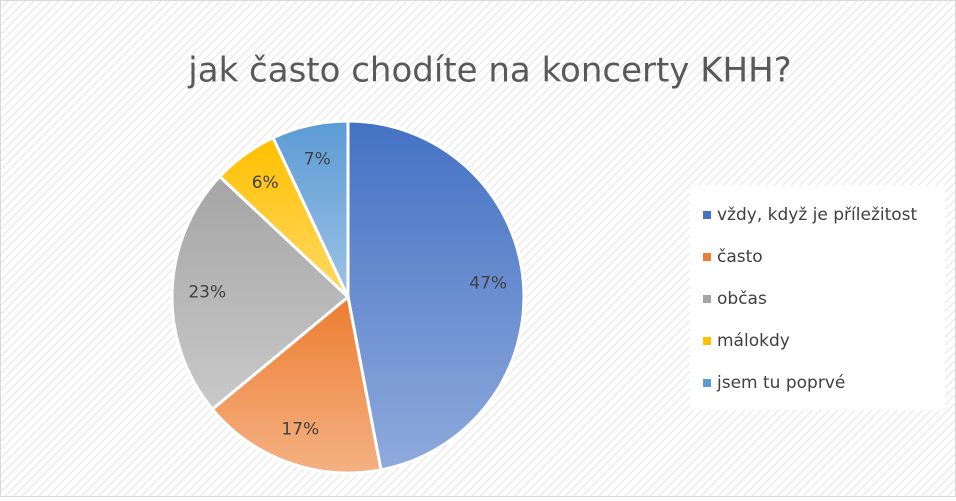  What do you see at coordinates (780, 383) in the screenshot?
I see `legend-label: jsem tu poprvé` at bounding box center [780, 383].